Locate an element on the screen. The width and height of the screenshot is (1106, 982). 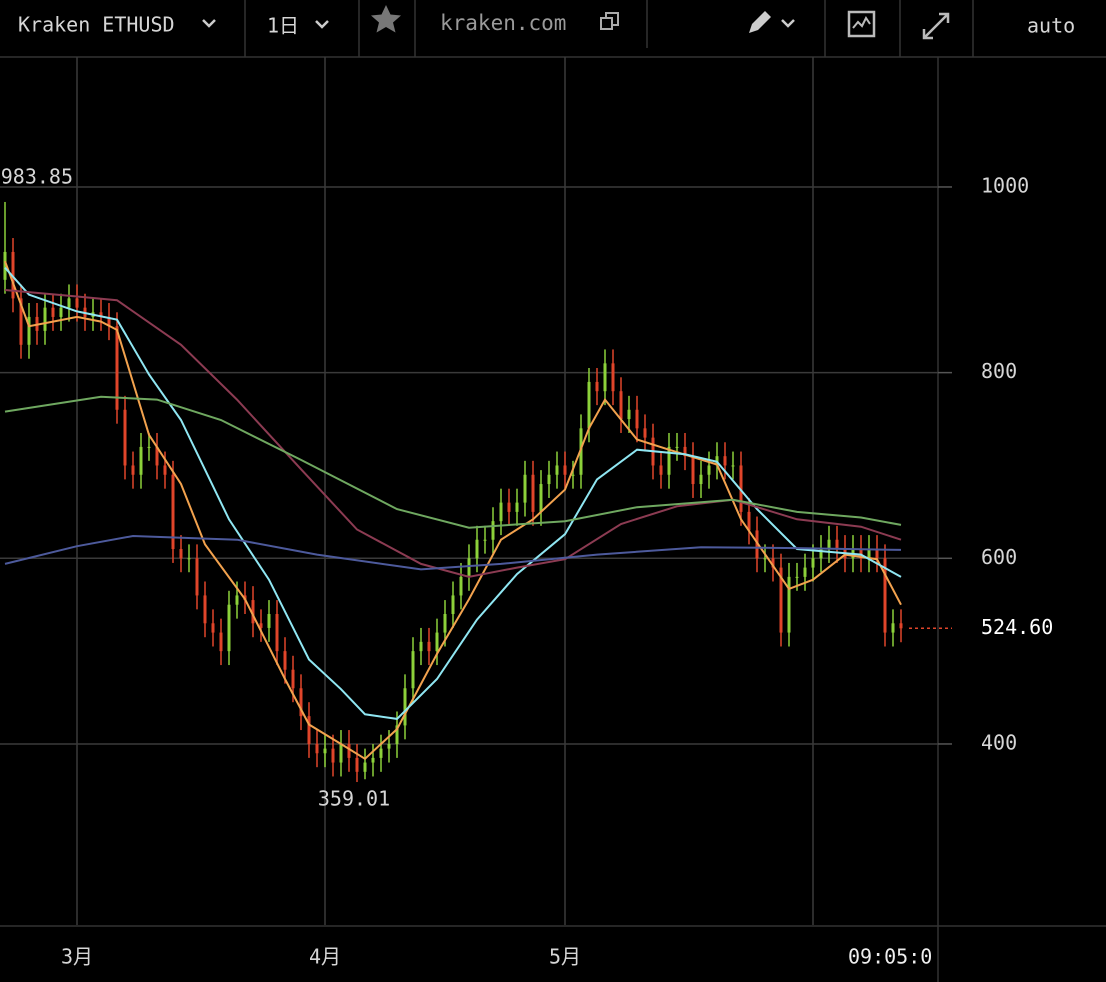
y-tick-label: 600 is located at coordinates (999, 557).